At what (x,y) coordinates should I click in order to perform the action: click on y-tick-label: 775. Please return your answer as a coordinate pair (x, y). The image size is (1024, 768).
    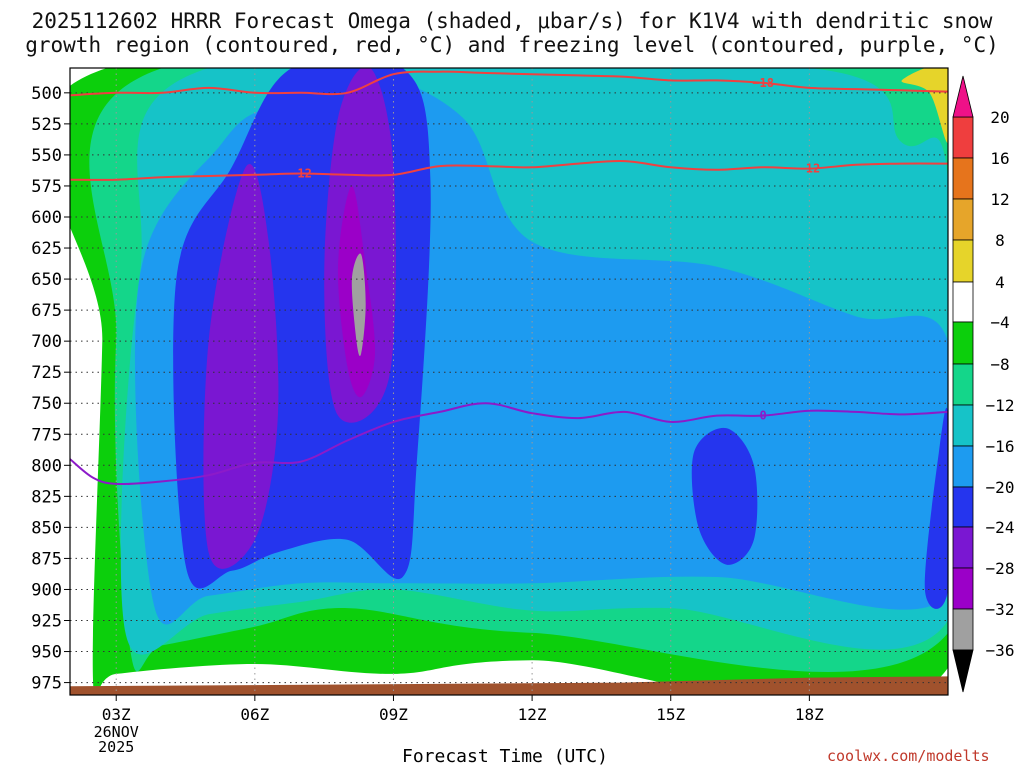
    Looking at the image, I should click on (46, 435).